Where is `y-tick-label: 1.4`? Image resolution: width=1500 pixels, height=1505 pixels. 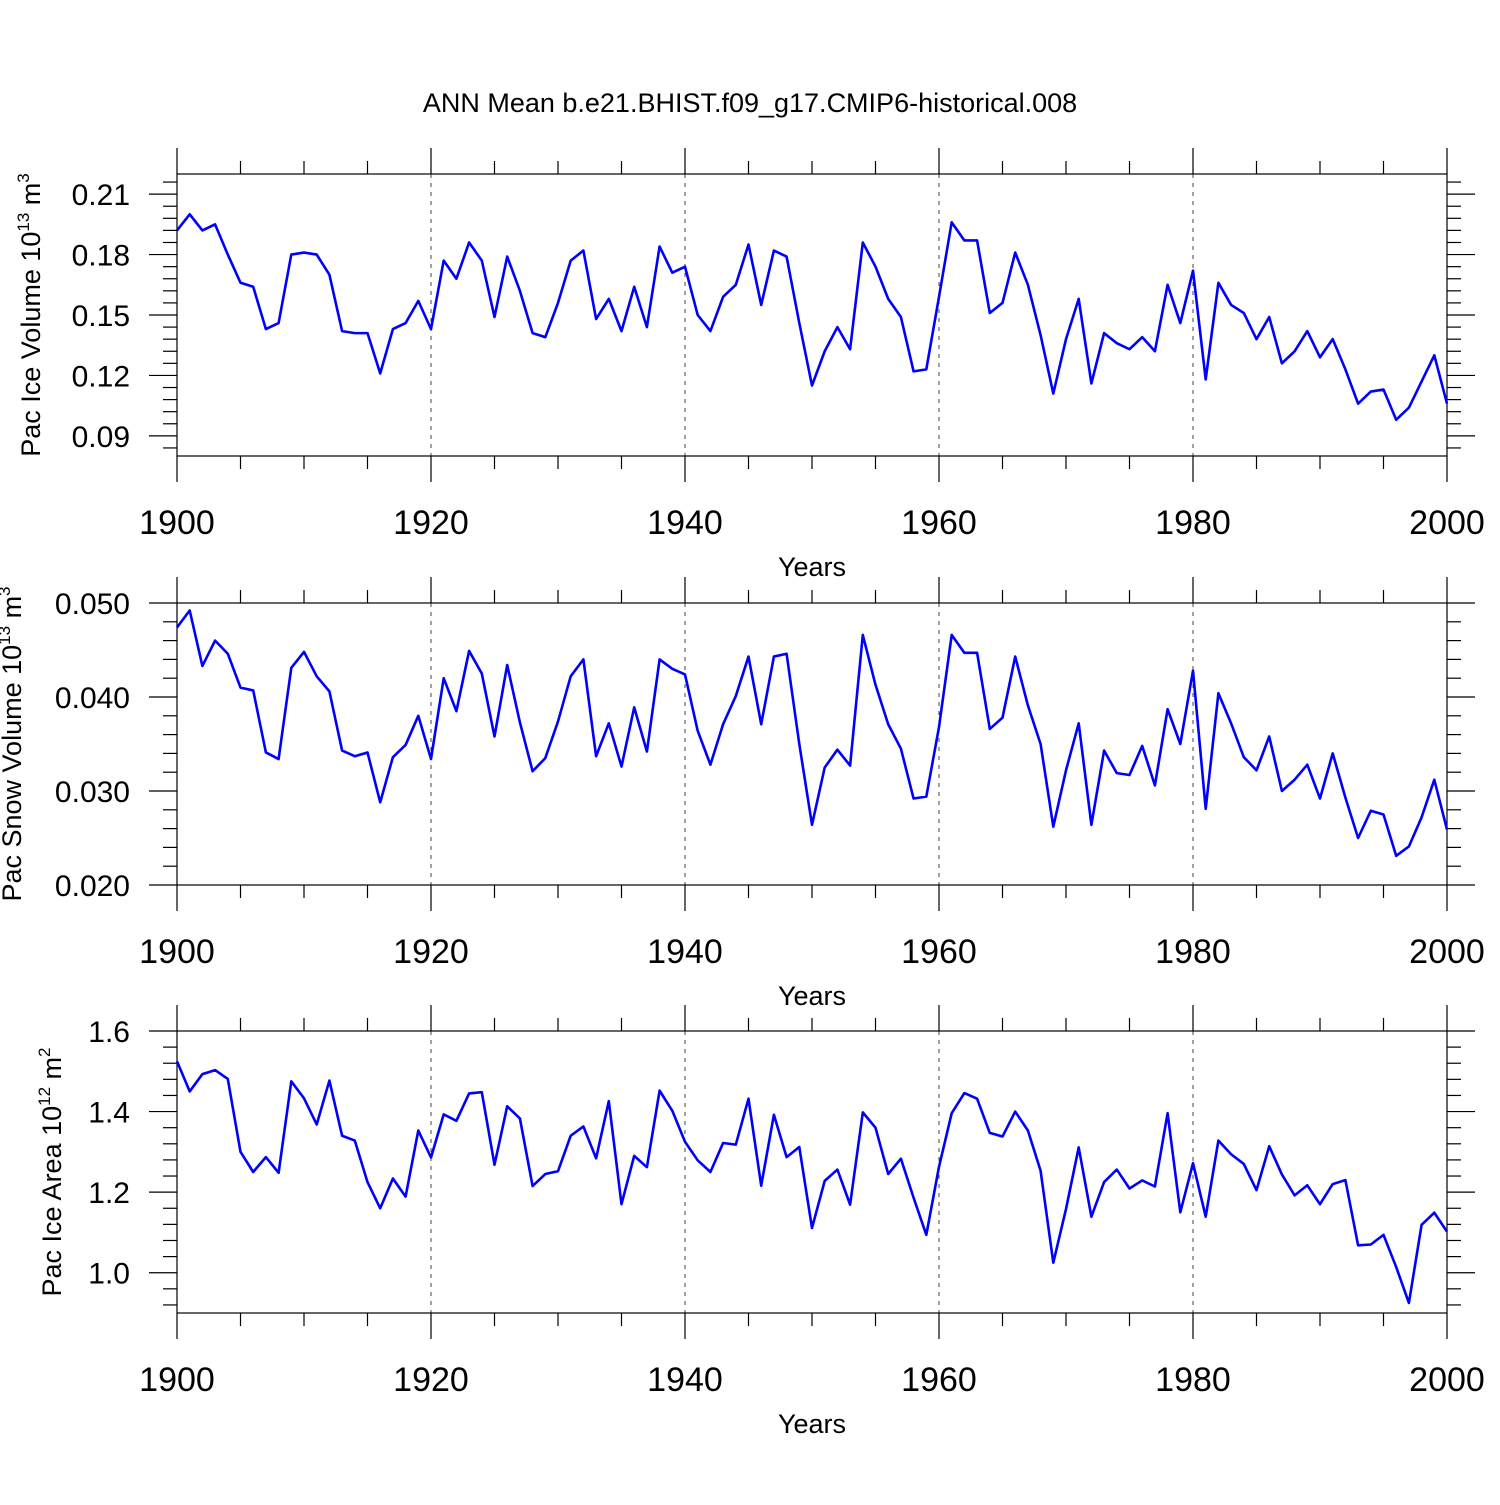 y-tick-label: 1.4 is located at coordinates (109, 1113).